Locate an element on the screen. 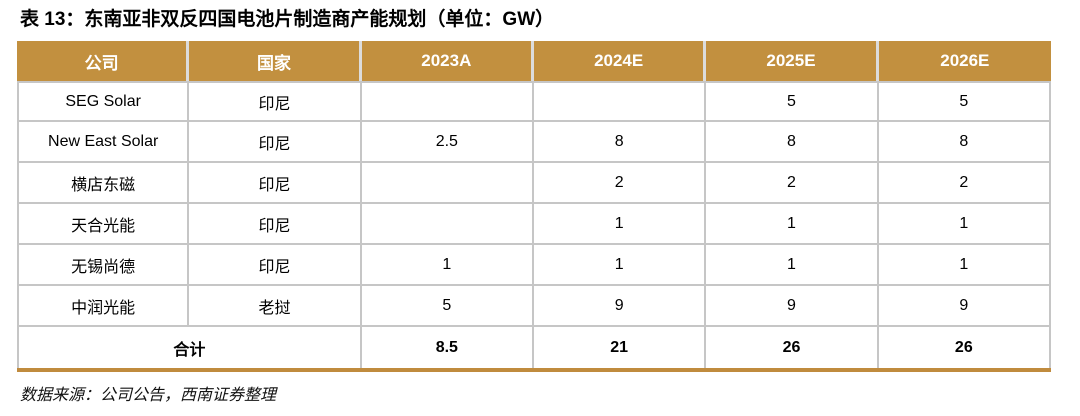 Image resolution: width=1080 pixels, height=416 pixels. column-header-company: 公司 is located at coordinates (103, 61).